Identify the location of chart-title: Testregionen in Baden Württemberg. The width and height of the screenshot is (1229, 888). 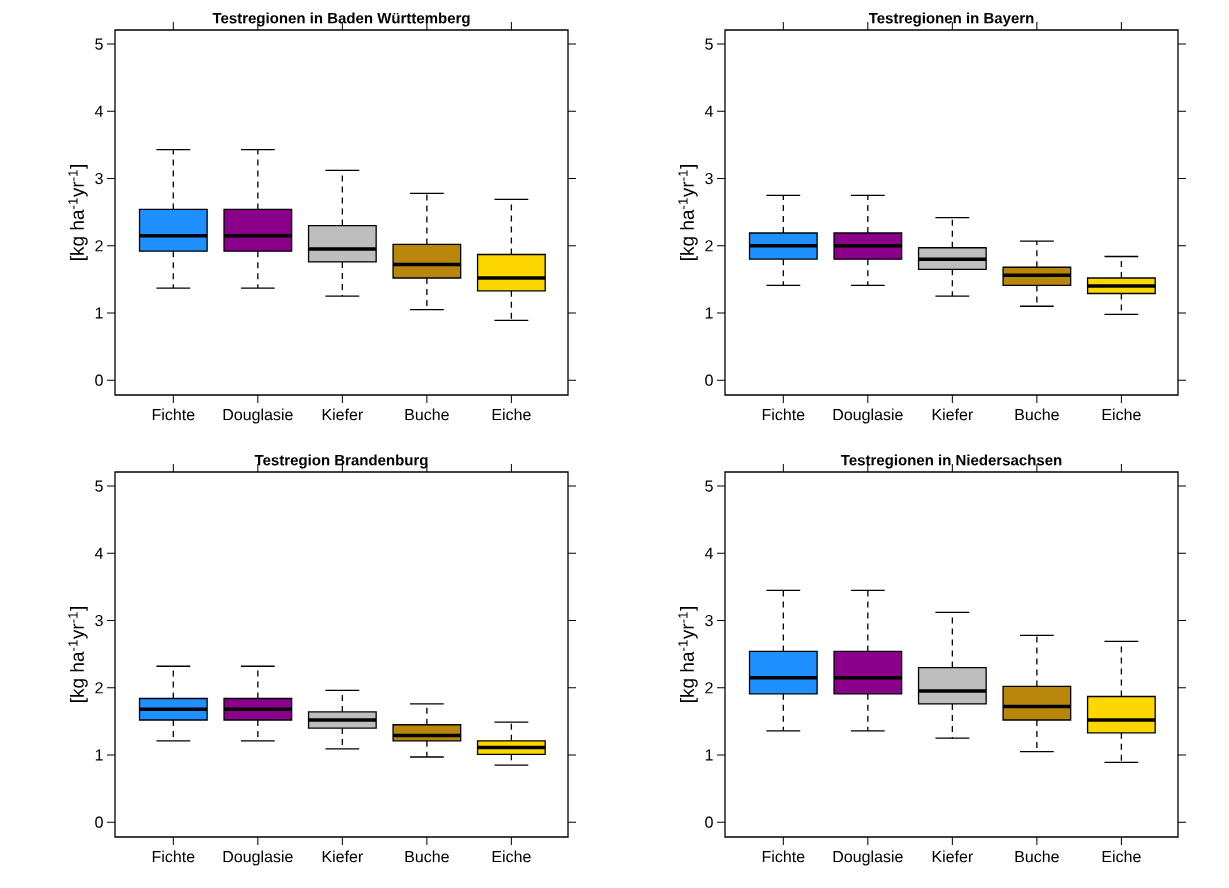
(341, 19).